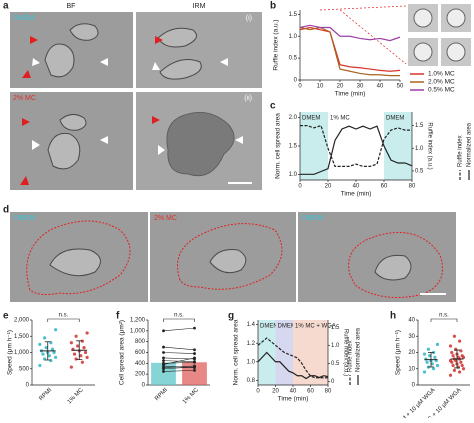  Describe the element at coordinates (122, 352) in the screenshot. I see `y-axis-label: Cell spread area (μm²)` at that location.